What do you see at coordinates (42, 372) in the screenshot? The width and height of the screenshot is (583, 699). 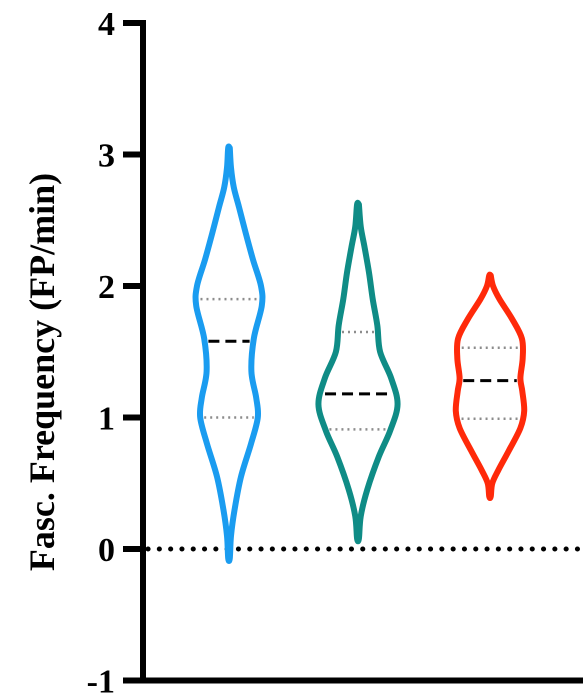 I see `y-axis-title: Fasc. Frequency (FP/min)` at bounding box center [42, 372].